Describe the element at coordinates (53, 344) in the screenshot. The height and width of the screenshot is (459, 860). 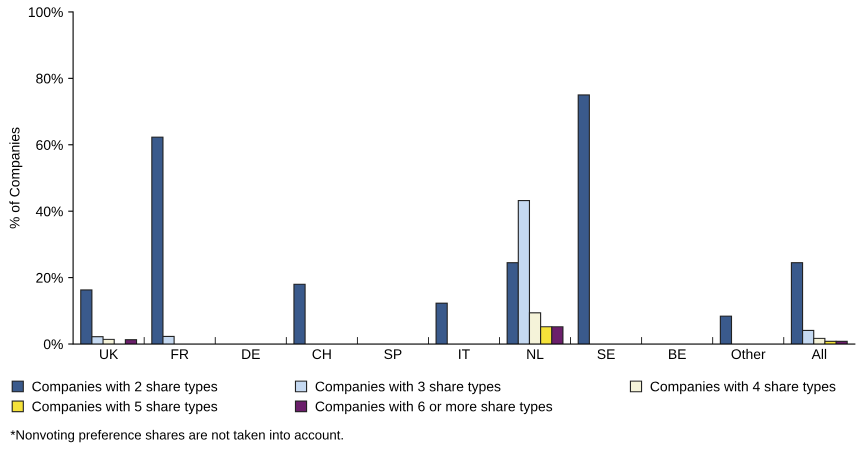
I see `y-tick-label: 0%` at that location.